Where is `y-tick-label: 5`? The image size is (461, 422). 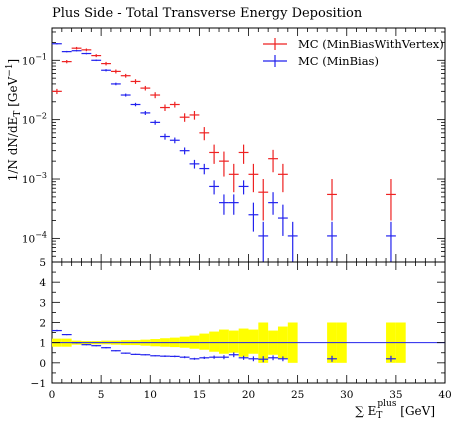
y-tick-label: 5 is located at coordinates (42, 263).